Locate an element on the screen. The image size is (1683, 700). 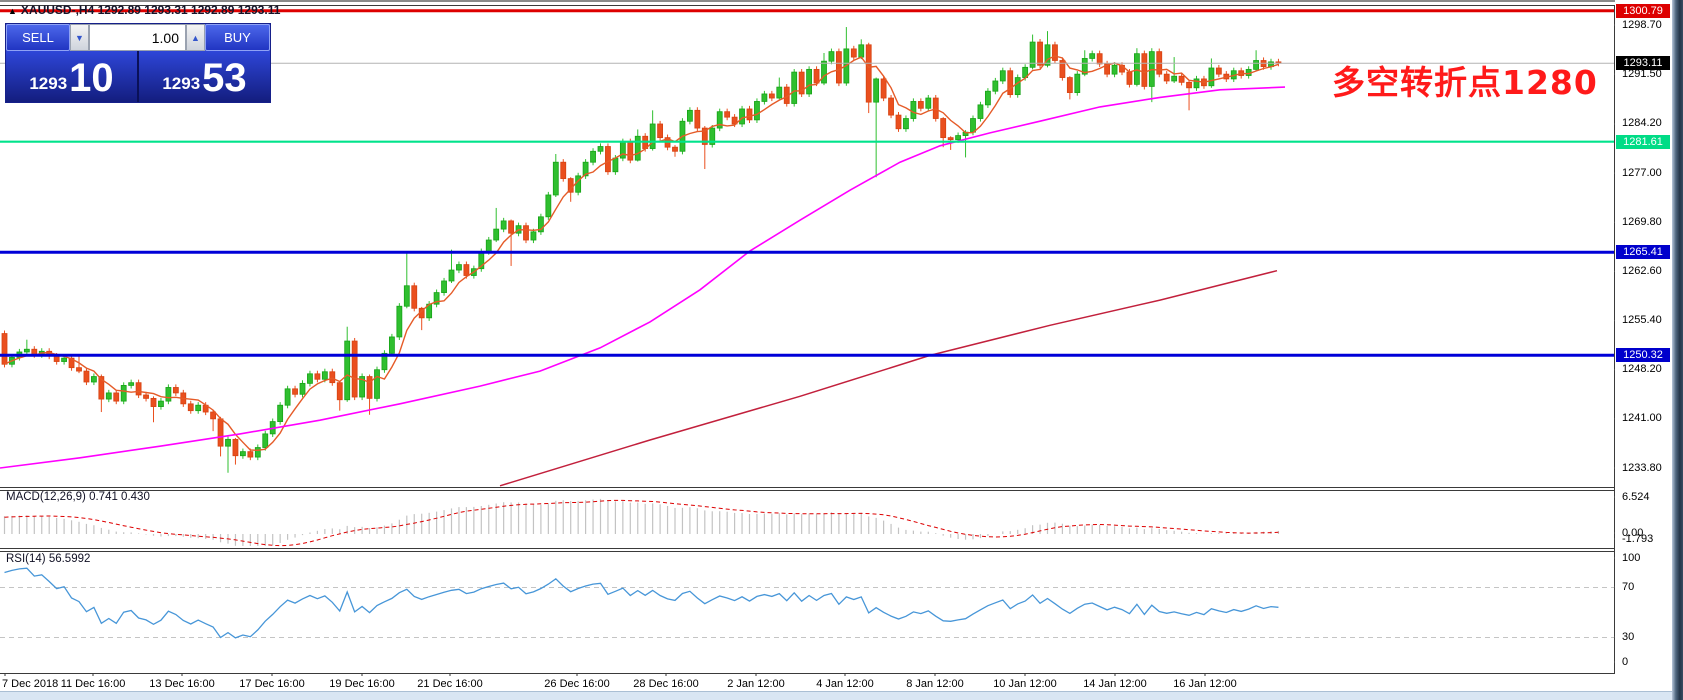
price-axis-label: 1291.50 is located at coordinates (1642, 73).